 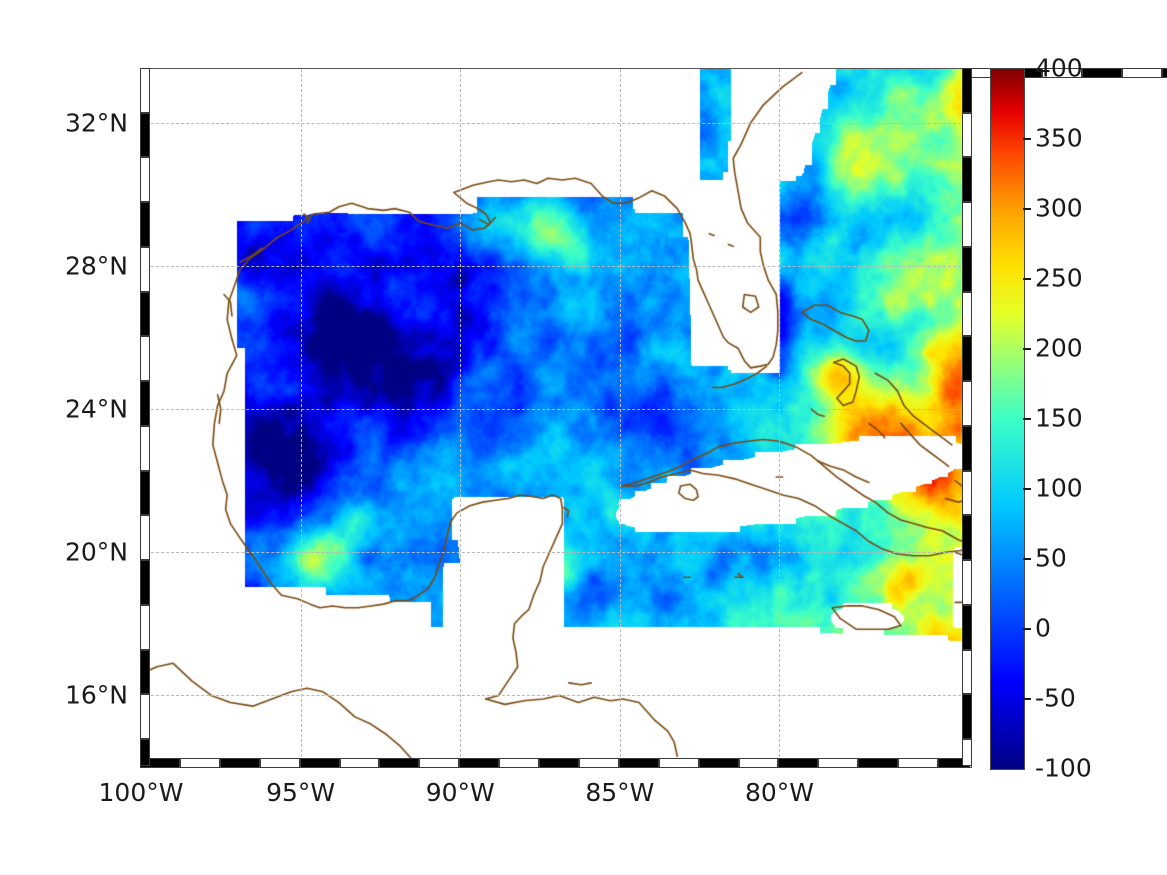 I want to click on colorbar-tick-label: 350, so click(x=1059, y=138).